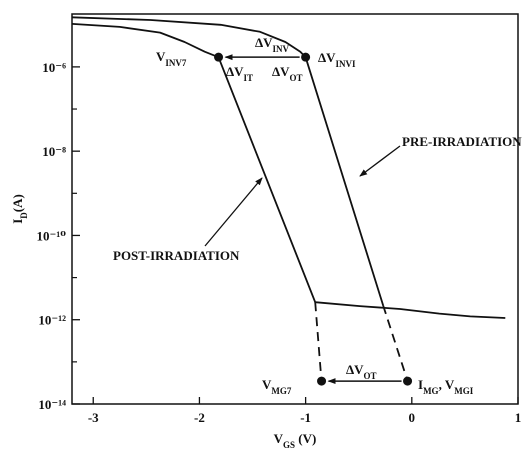 Image resolution: width=525 pixels, height=453 pixels. What do you see at coordinates (52, 320) in the screenshot?
I see `y-tick-label: 10⁻¹²` at bounding box center [52, 320].